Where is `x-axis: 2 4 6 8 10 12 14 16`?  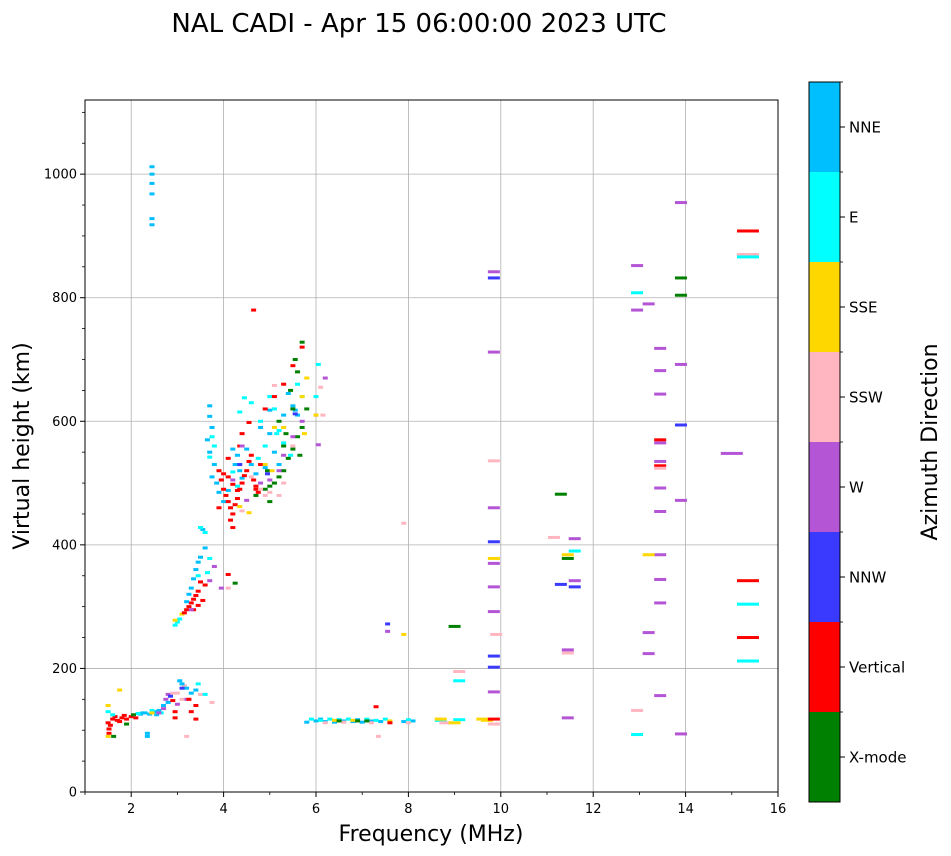
x-axis: 2 4 6 8 10 12 14 16 is located at coordinates (435, 804).